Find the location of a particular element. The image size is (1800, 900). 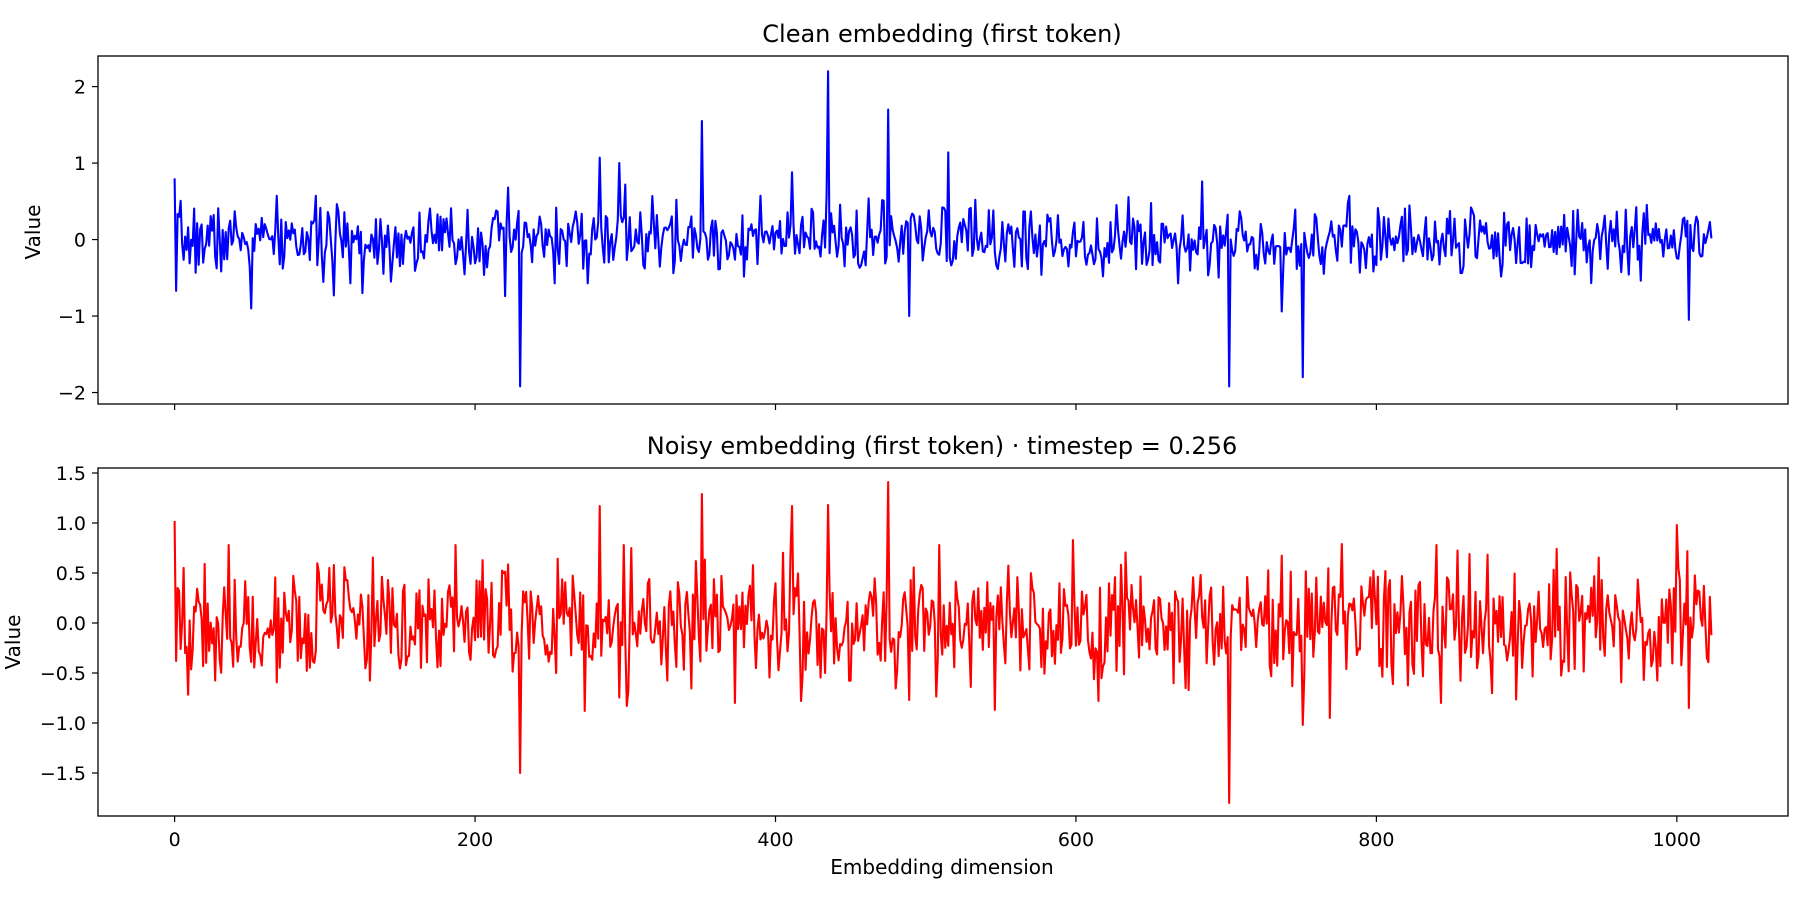

clean-y-tick-label: 2 is located at coordinates (80, 88).